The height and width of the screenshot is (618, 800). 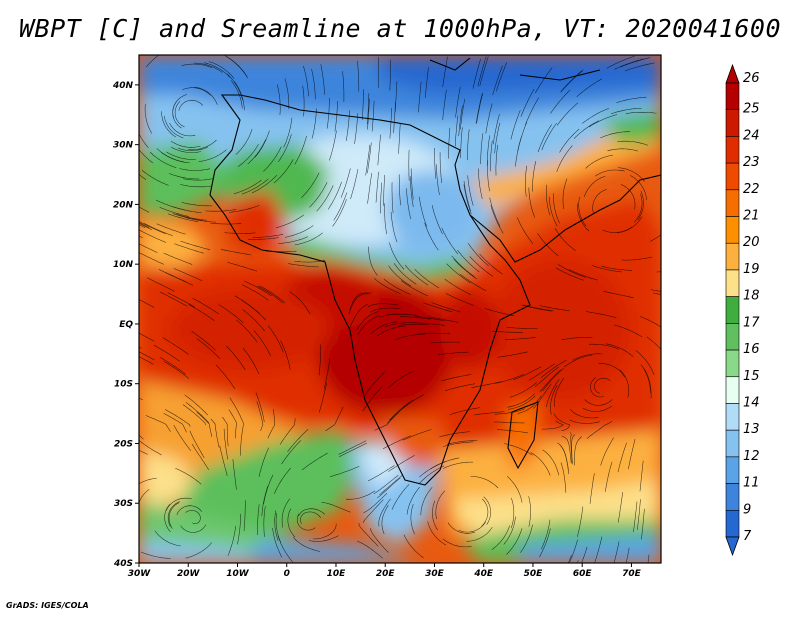 I want to click on colorbar-bottom-arrow, so click(x=732, y=546).